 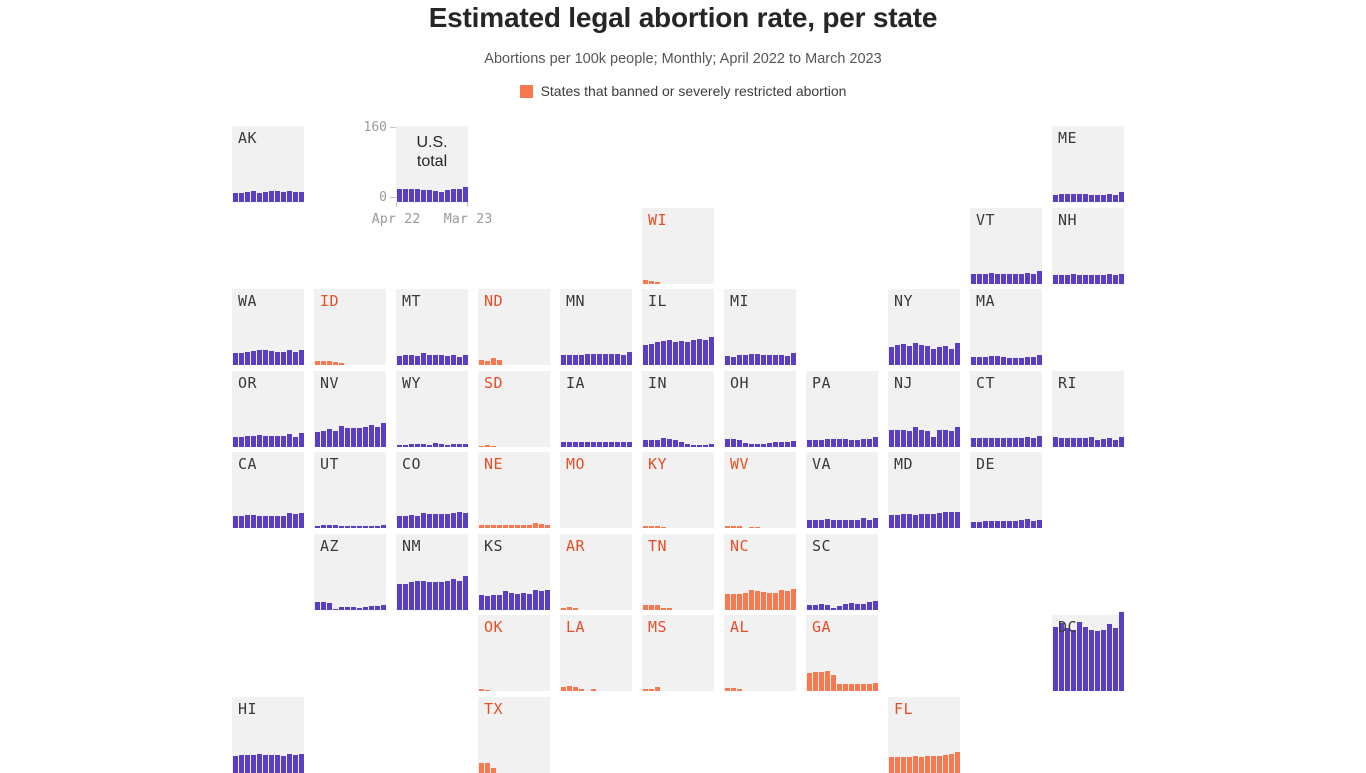 What do you see at coordinates (678, 327) in the screenshot?
I see `state-tile-il: IL` at bounding box center [678, 327].